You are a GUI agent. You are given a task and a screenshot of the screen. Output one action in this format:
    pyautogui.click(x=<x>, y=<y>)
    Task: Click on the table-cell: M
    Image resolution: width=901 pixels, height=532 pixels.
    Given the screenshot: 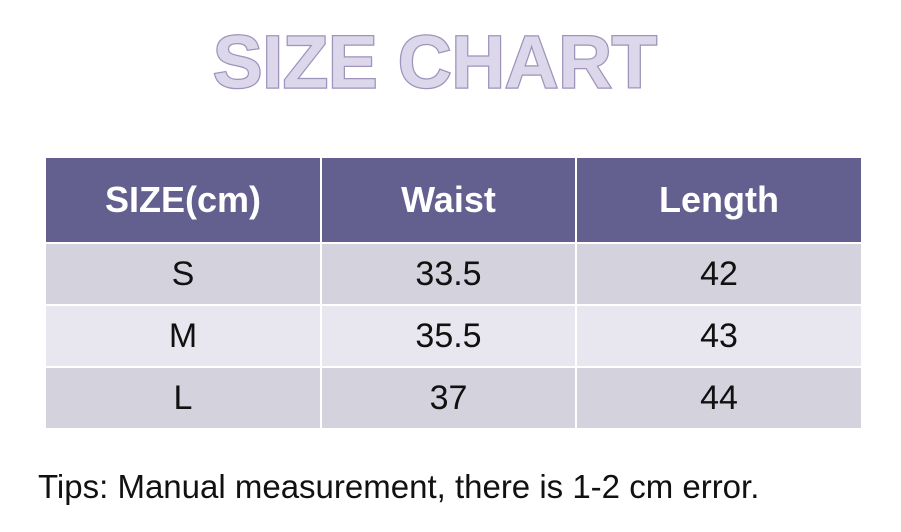 What is the action you would take?
    pyautogui.click(x=183, y=336)
    